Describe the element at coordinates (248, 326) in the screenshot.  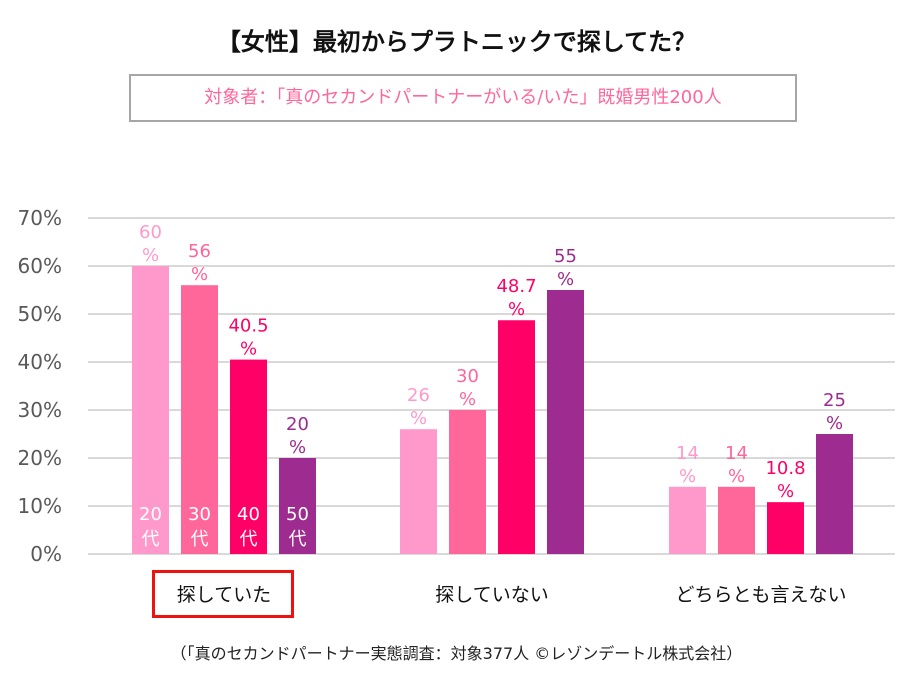
I see `data-label: 40.5` at that location.